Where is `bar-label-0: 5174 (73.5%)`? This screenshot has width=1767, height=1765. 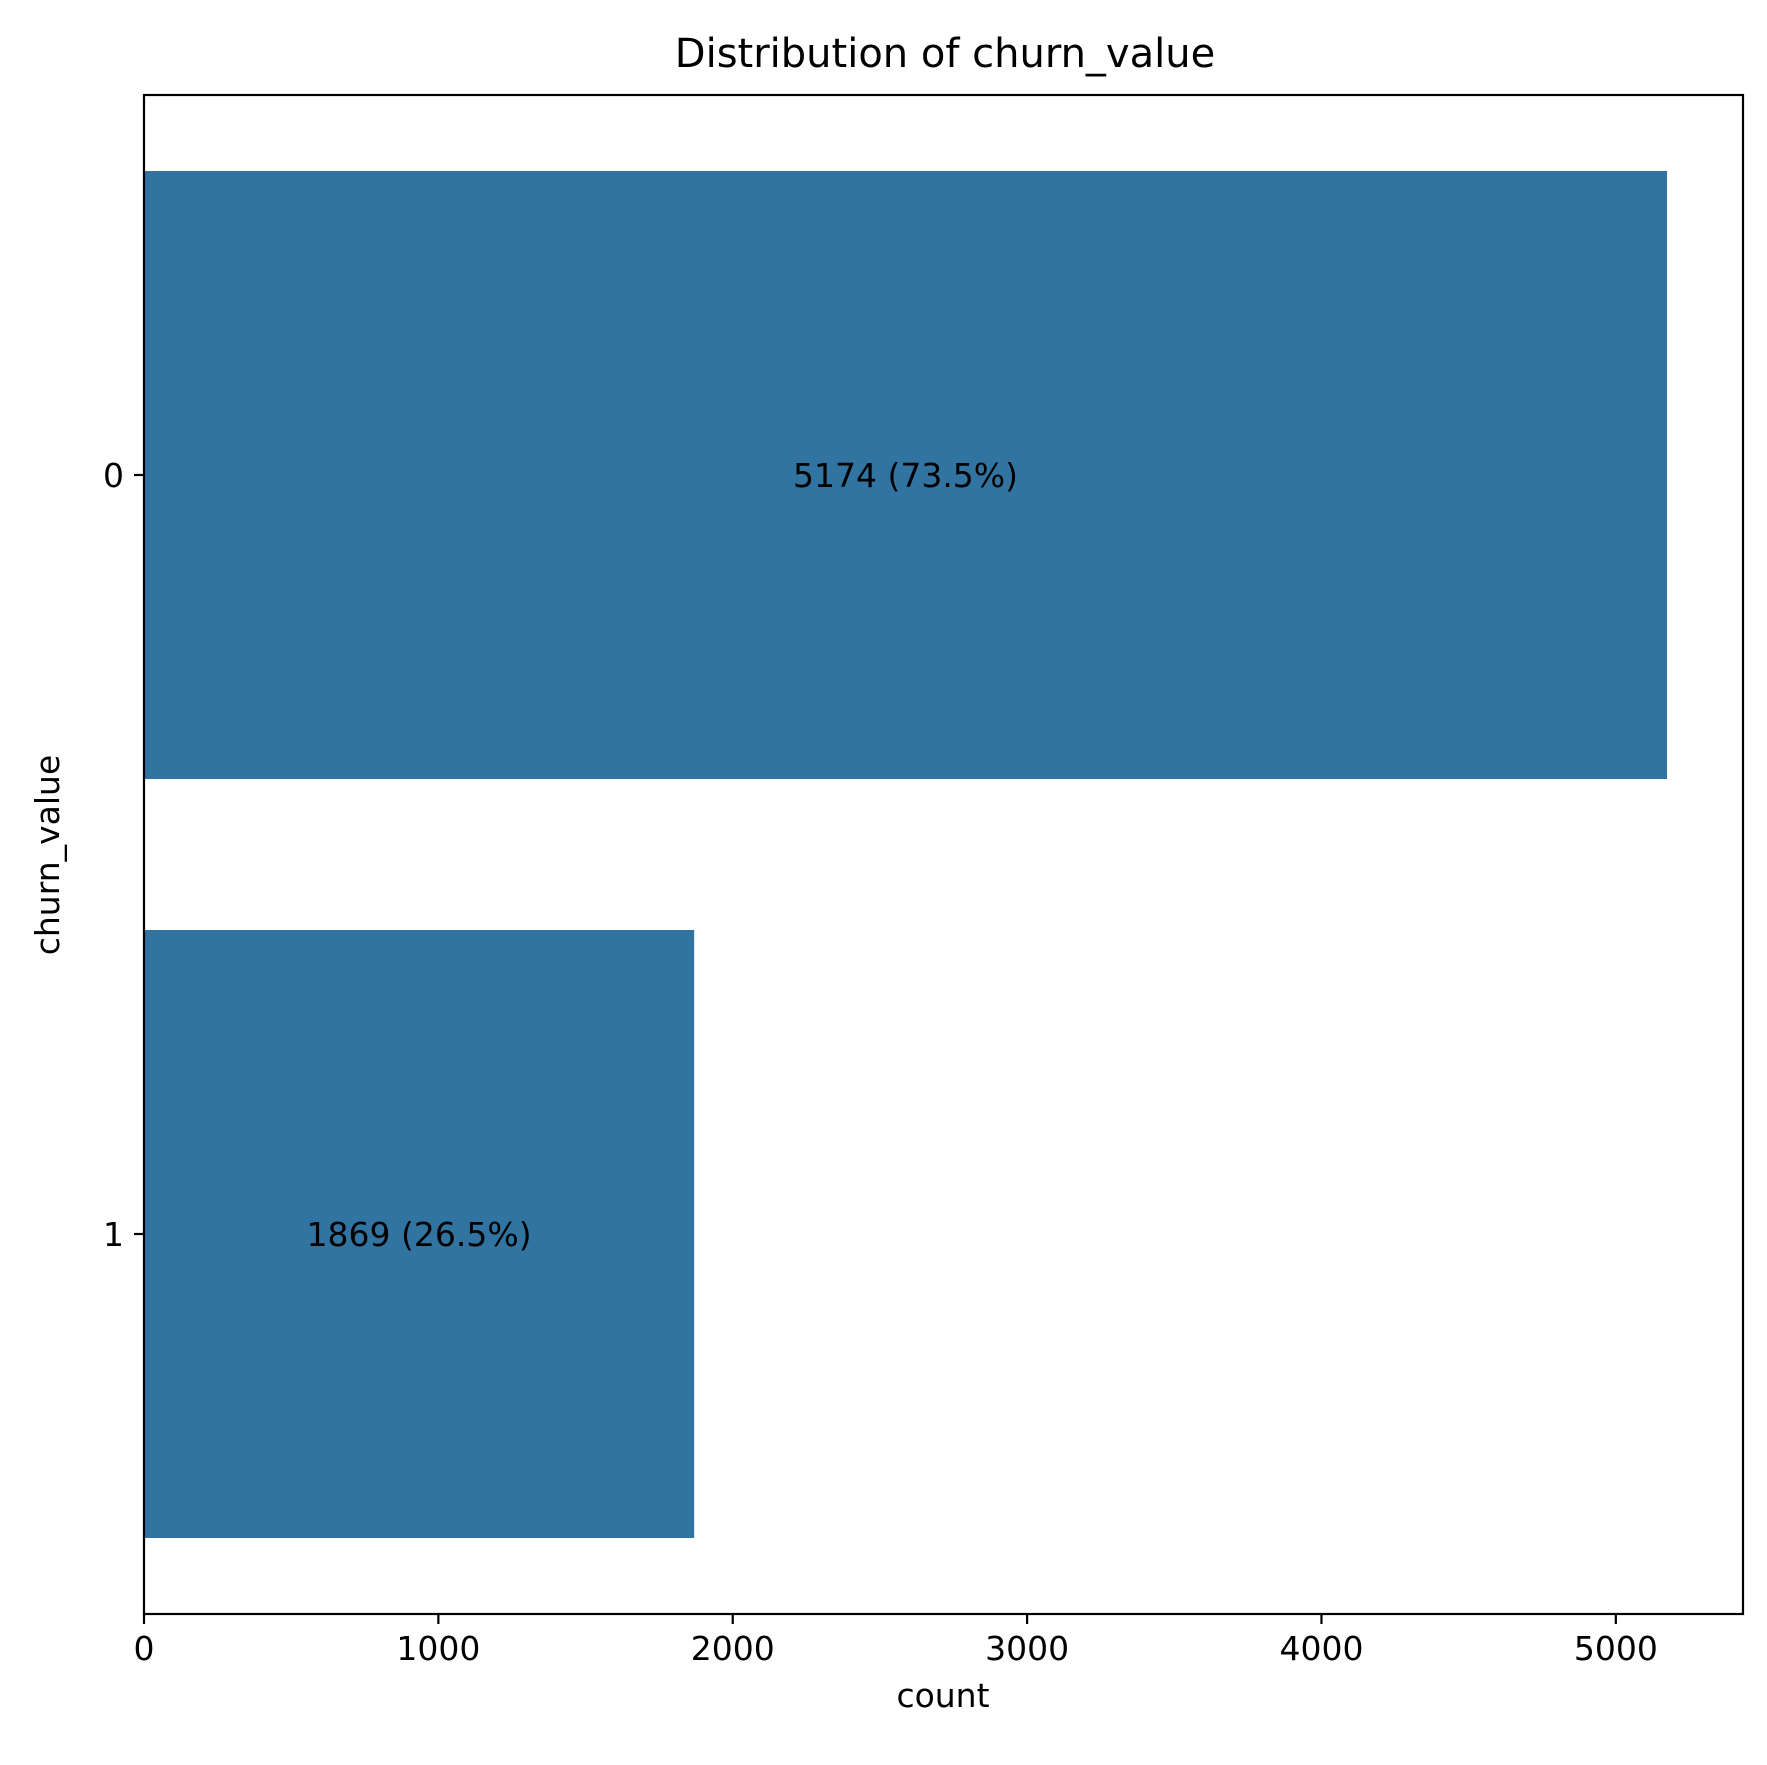 bar-label-0: 5174 (73.5%) is located at coordinates (905, 475).